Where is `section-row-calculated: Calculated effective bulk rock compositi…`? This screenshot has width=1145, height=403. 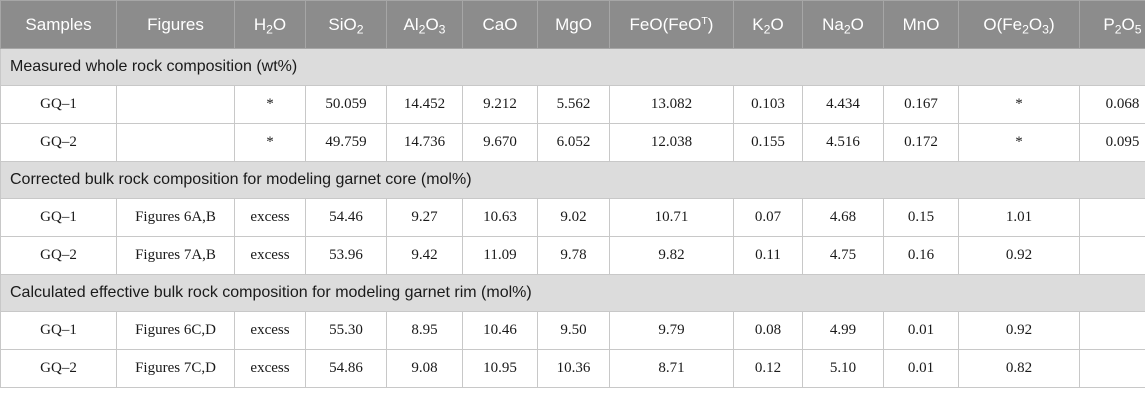 section-row-calculated: Calculated effective bulk rock compositi… is located at coordinates (572, 293).